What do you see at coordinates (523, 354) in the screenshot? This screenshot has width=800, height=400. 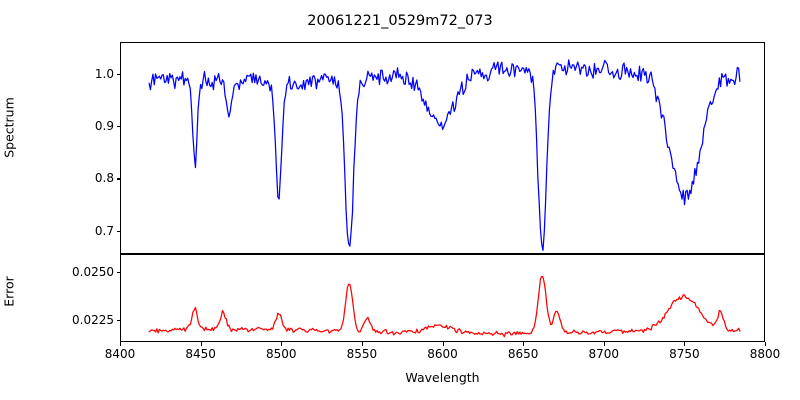 I see `x-tick-label: 8650` at bounding box center [523, 354].